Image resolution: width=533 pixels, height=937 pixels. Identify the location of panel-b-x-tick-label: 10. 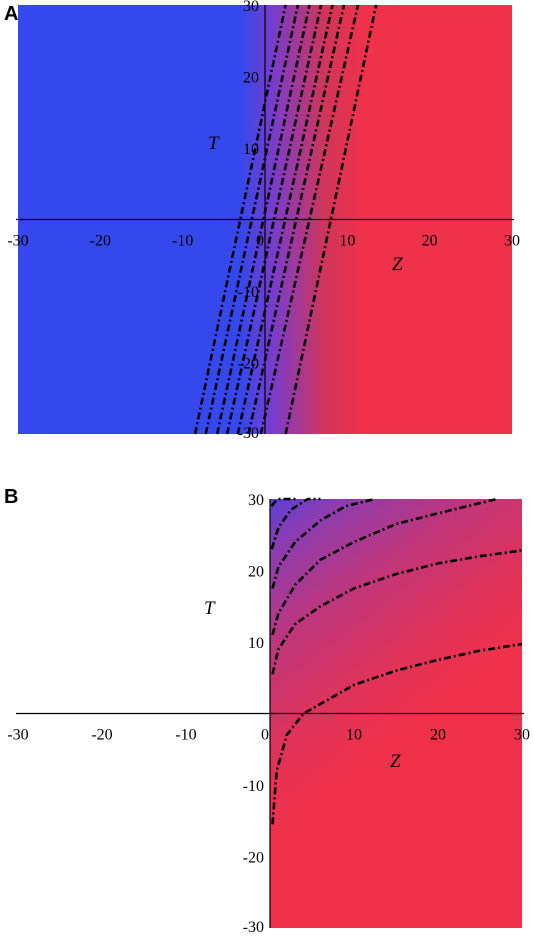
(354, 735).